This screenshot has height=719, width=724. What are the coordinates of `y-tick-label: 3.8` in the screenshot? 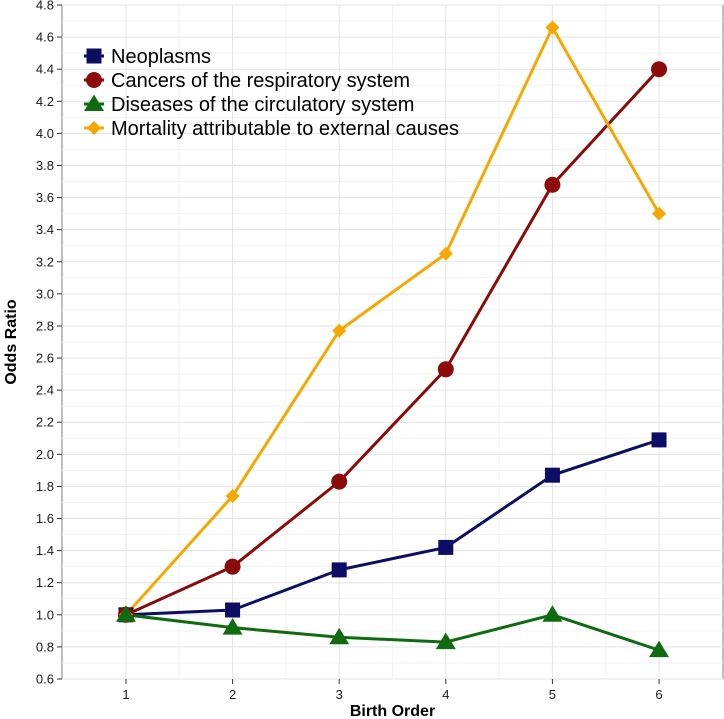 It's located at (45, 165).